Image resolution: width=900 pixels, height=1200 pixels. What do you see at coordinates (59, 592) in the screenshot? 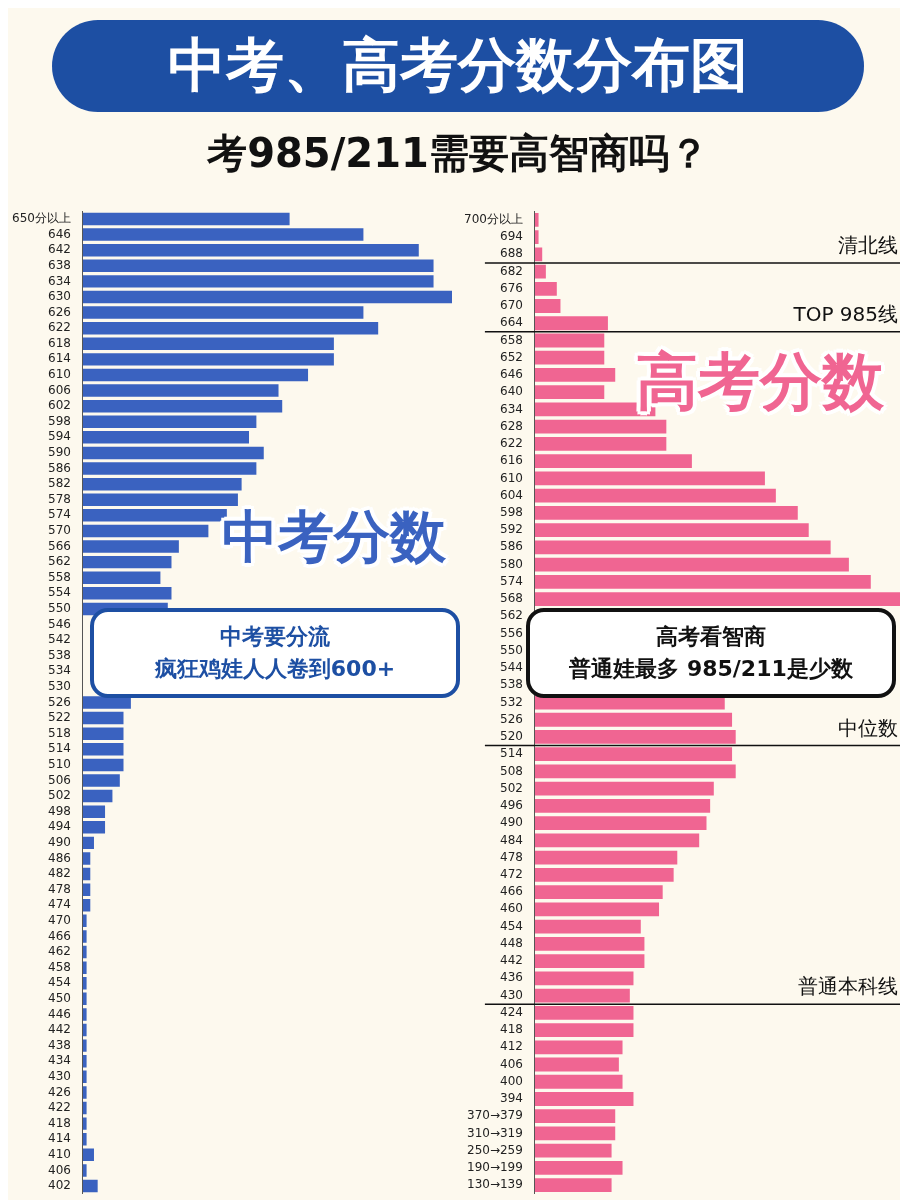
I see `y-tick-label: 554` at bounding box center [59, 592].